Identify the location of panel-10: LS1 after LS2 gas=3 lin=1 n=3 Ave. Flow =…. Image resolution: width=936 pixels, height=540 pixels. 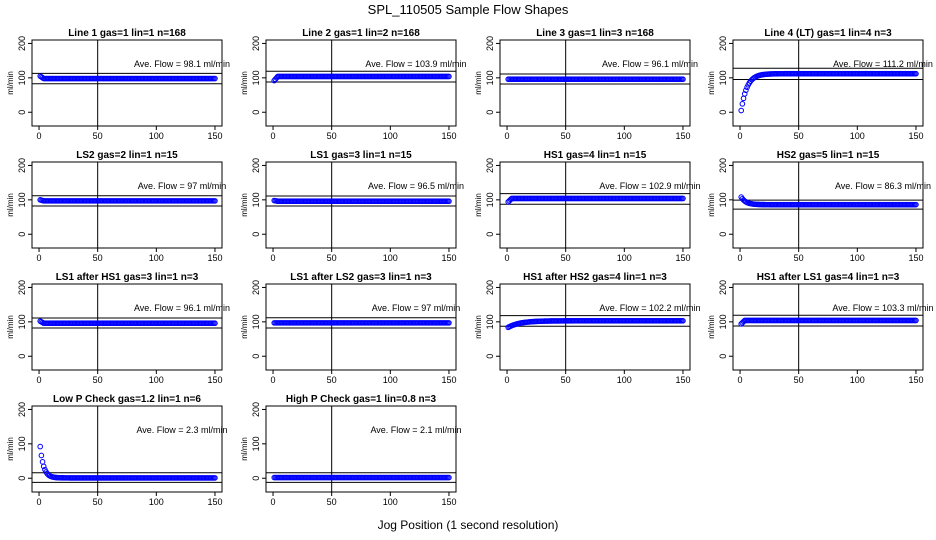
(350, 328).